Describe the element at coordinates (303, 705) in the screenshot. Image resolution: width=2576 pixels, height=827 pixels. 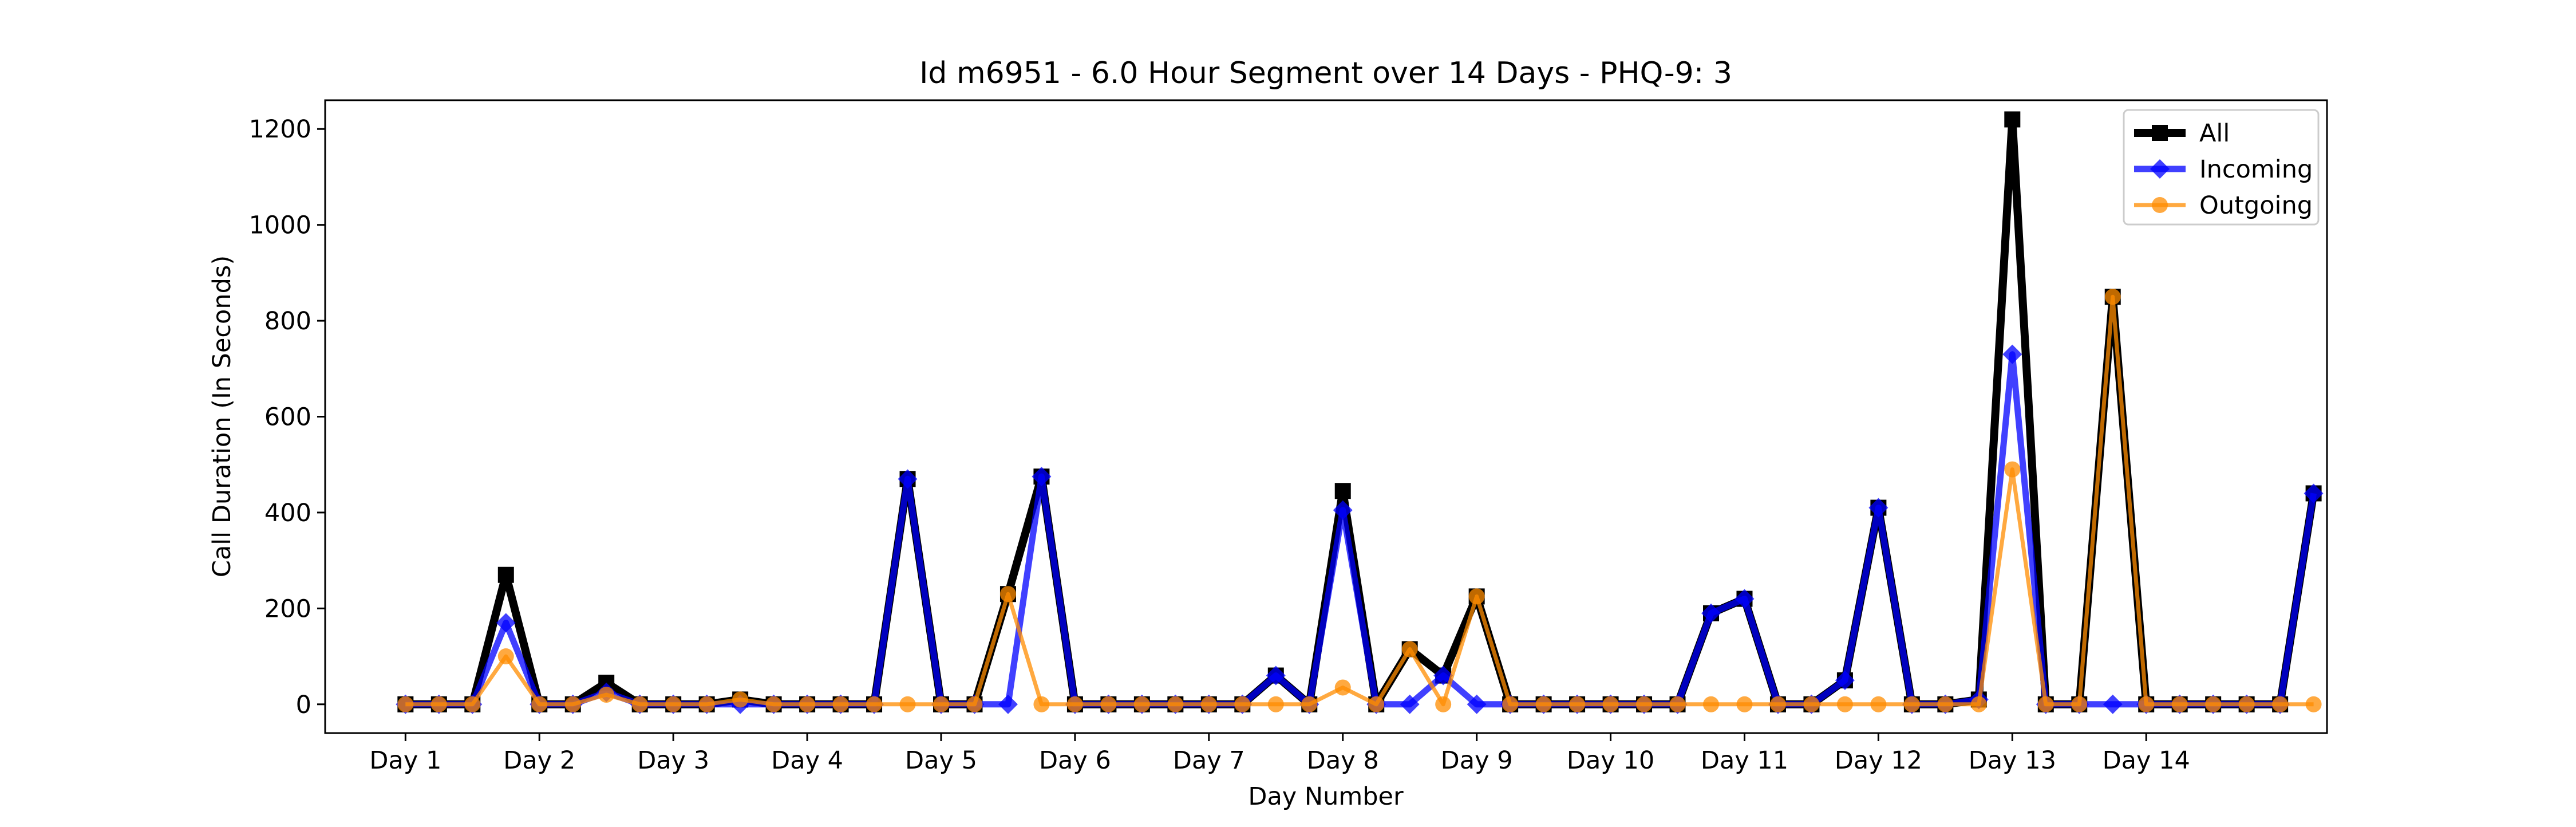
I see `y-tick-label: 0` at that location.